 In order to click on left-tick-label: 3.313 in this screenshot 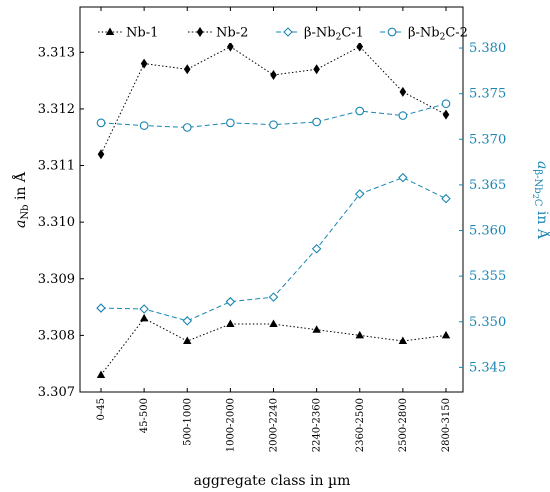, I will do `click(56, 52)`.